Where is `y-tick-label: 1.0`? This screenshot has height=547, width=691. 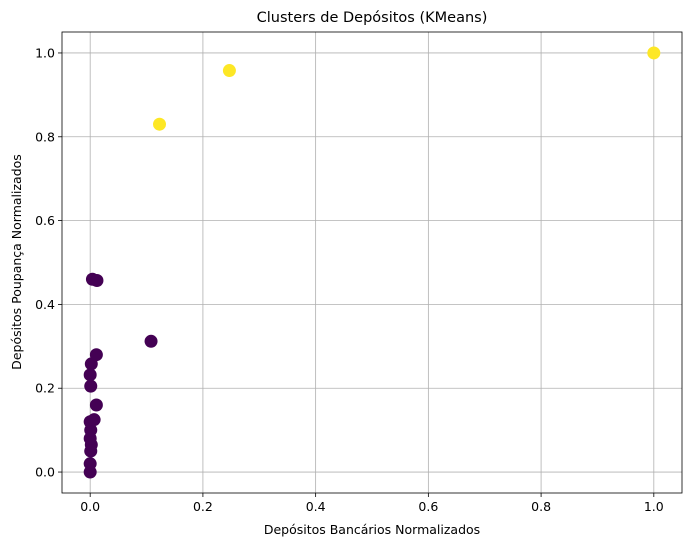
y-tick-label: 1.0 is located at coordinates (45, 52).